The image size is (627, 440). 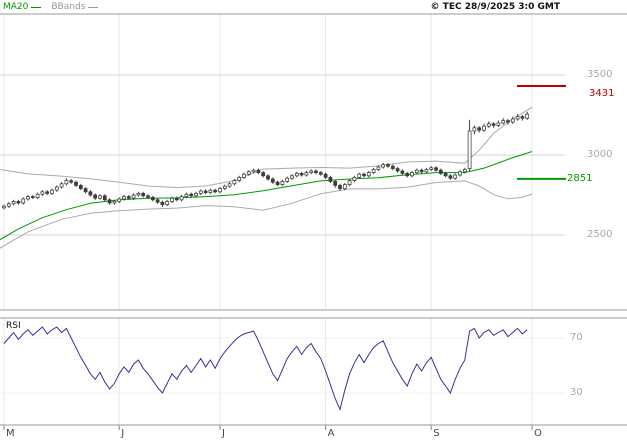 I want to click on copyright-text: © TEC 28/9/2025 3:0 GMT, so click(x=495, y=7).